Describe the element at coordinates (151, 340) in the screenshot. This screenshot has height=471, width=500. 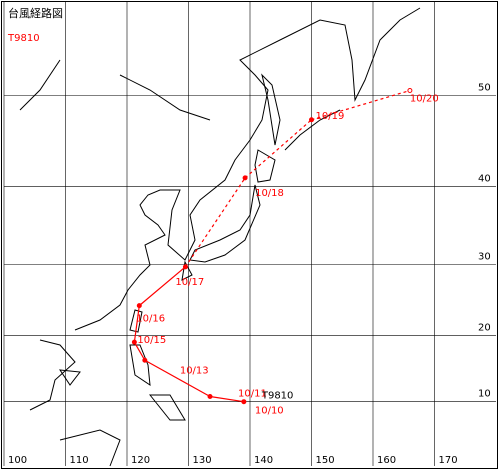
I see `date-label: 10/15` at that location.